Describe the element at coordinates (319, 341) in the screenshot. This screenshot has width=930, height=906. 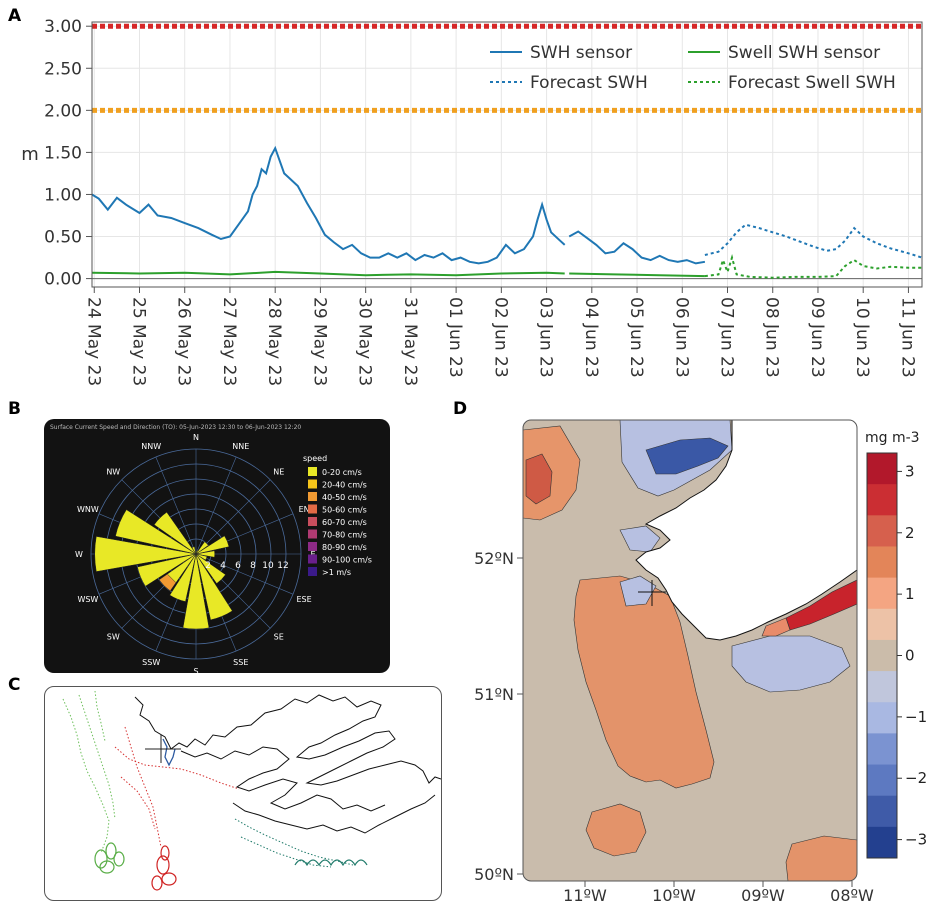
I see `x-tick-label: 29 May 23` at that location.